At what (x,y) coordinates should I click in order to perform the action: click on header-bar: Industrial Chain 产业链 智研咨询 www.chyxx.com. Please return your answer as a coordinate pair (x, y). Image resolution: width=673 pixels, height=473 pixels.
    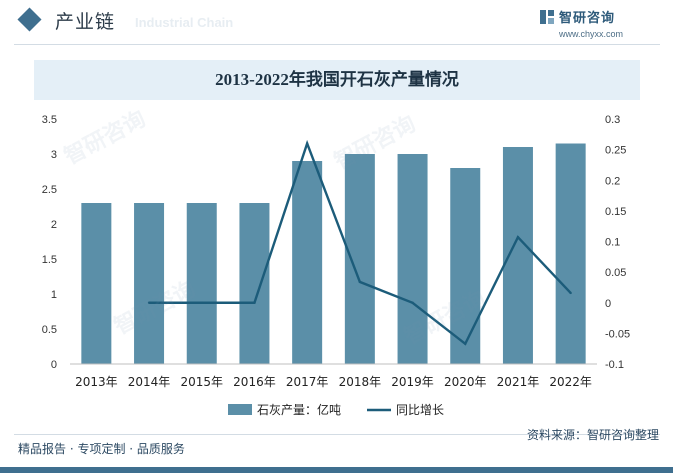
    Looking at the image, I should click on (336, 23).